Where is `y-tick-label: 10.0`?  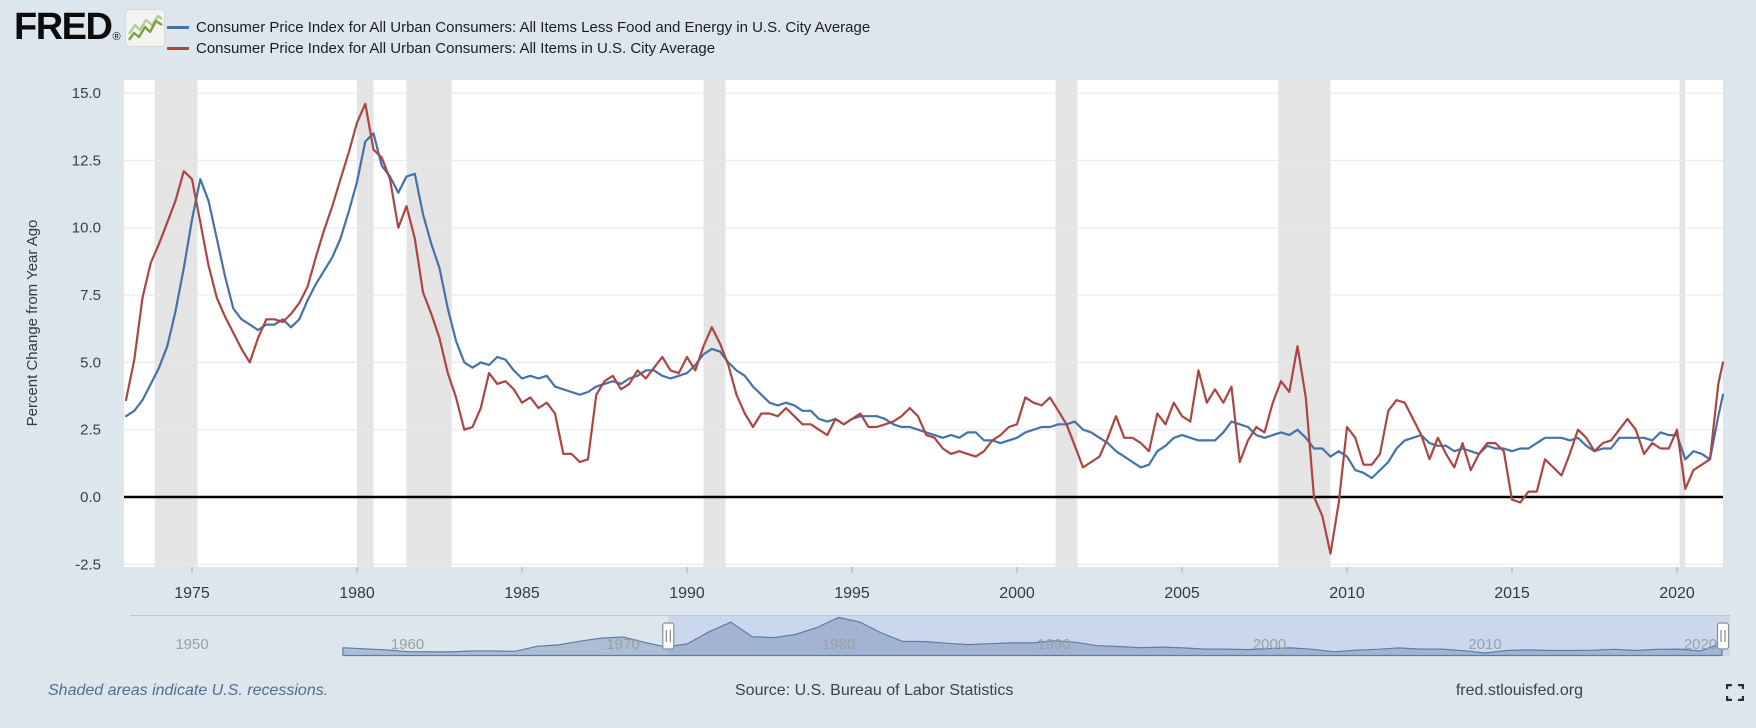 y-tick-label: 10.0 is located at coordinates (86, 228).